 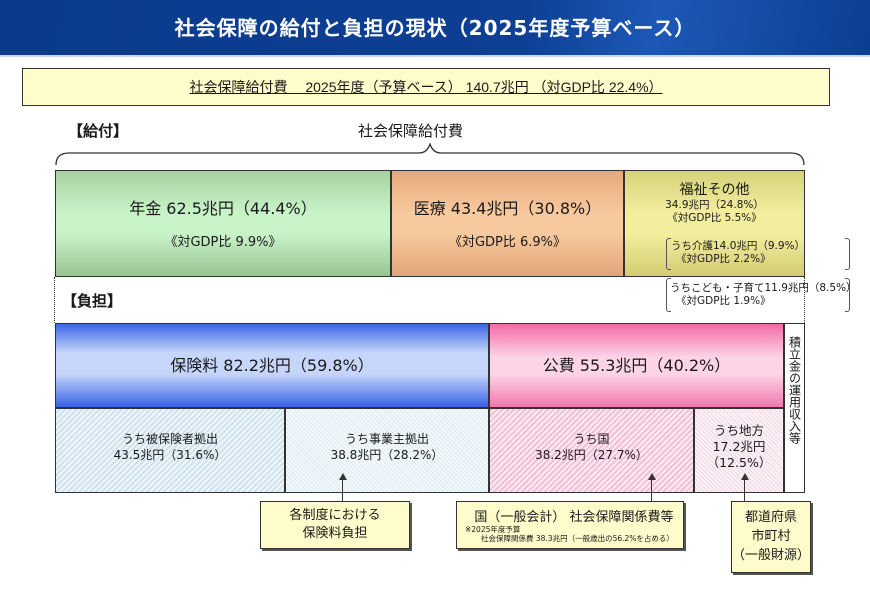 What do you see at coordinates (763, 288) in the screenshot?
I see `children-amount: うちこども・子育て11.9兆円（8.5%）` at bounding box center [763, 288].